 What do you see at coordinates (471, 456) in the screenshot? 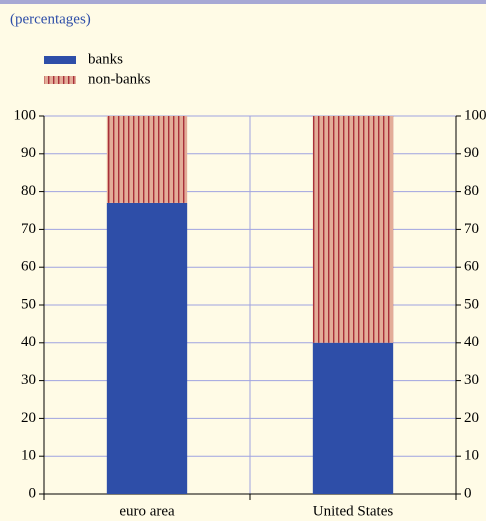
I see `y2-tick-label: 10` at bounding box center [471, 456].